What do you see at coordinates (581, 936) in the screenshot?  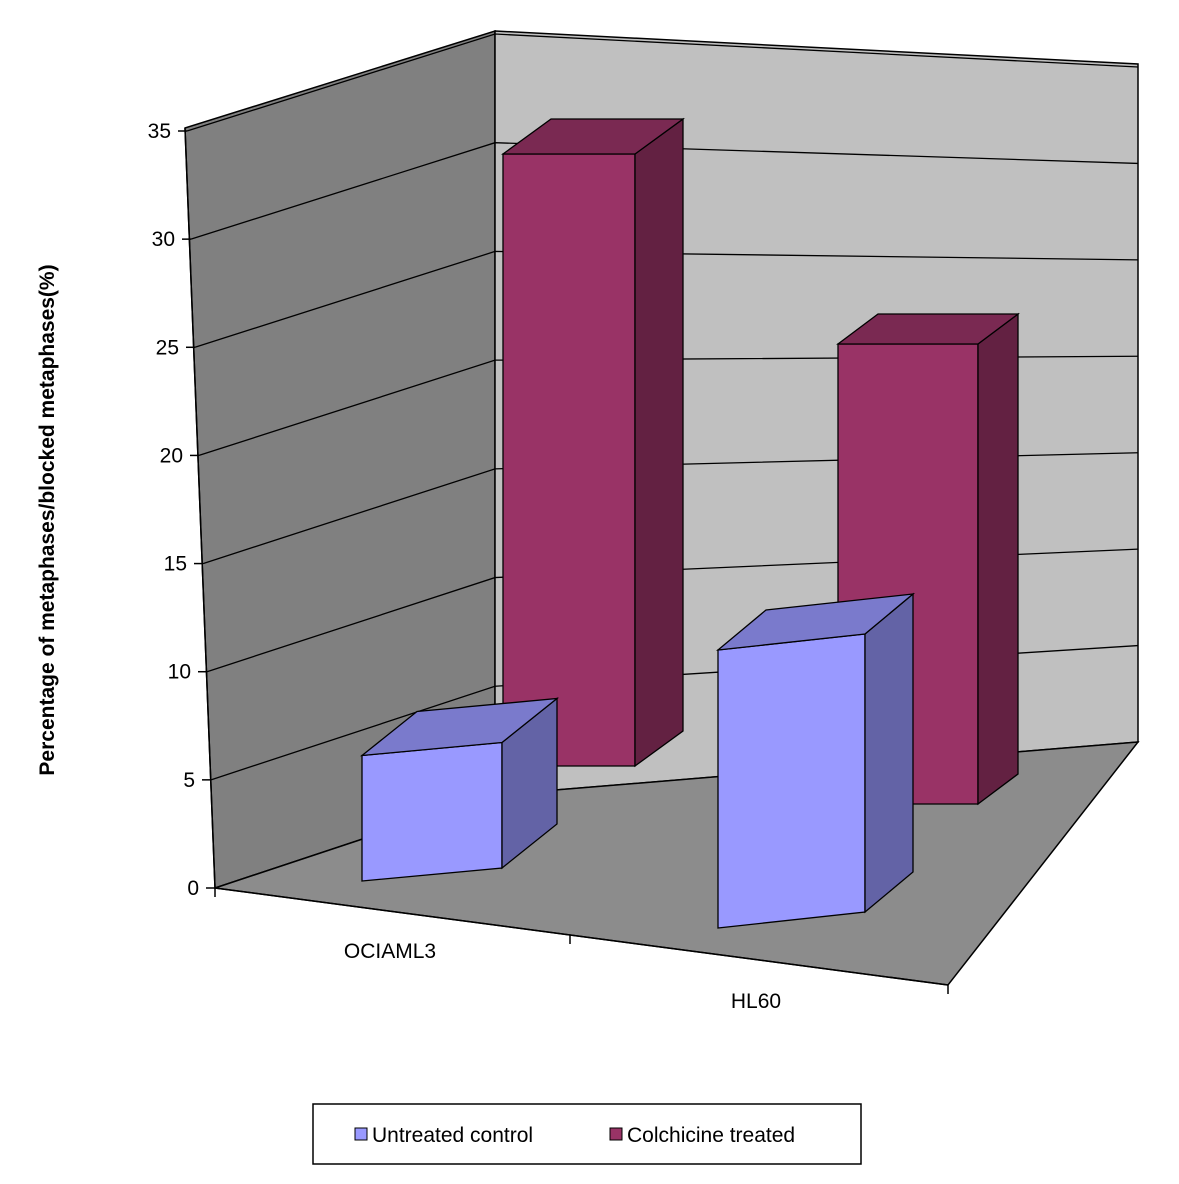 I see `x-axis-line` at bounding box center [581, 936].